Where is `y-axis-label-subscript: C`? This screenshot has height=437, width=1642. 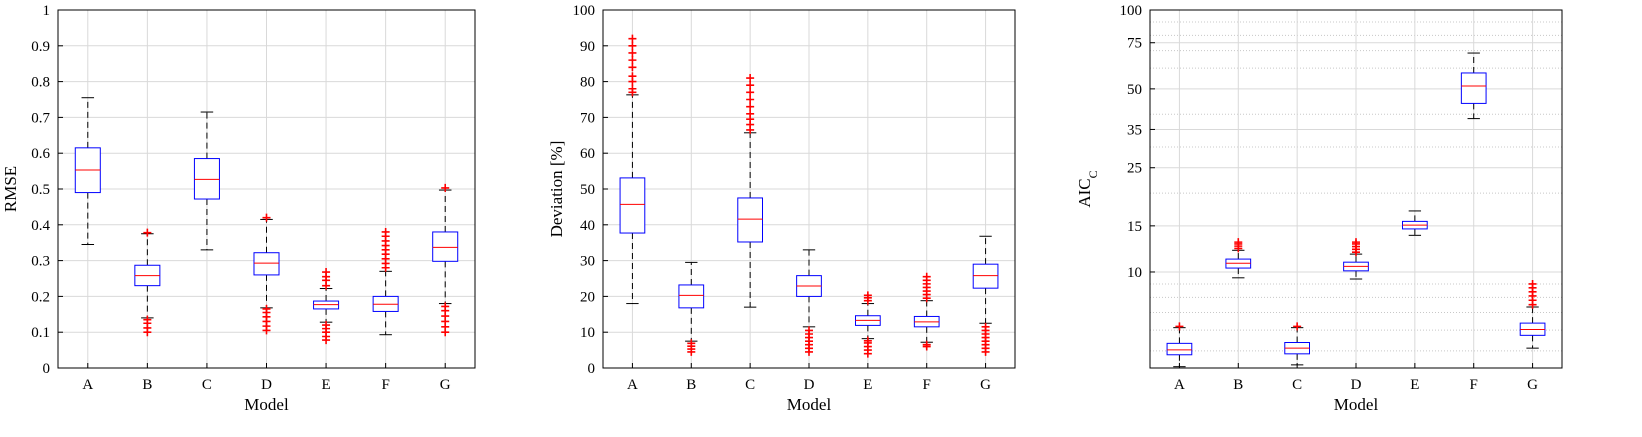 y-axis-label-subscript: C is located at coordinates (1093, 174).